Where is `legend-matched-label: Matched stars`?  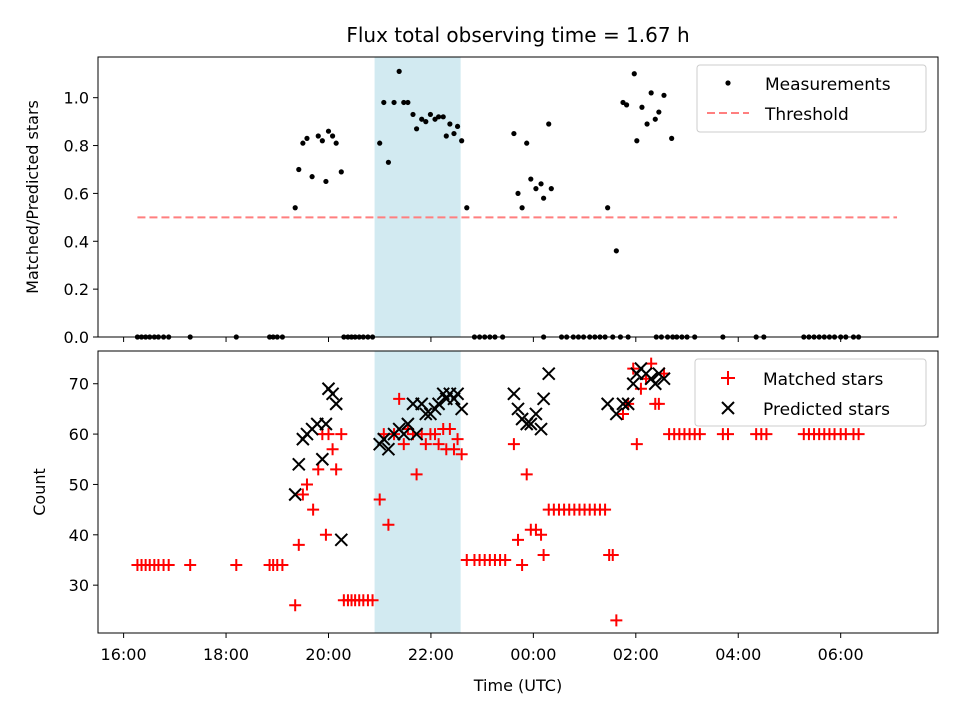 legend-matched-label: Matched stars is located at coordinates (823, 380).